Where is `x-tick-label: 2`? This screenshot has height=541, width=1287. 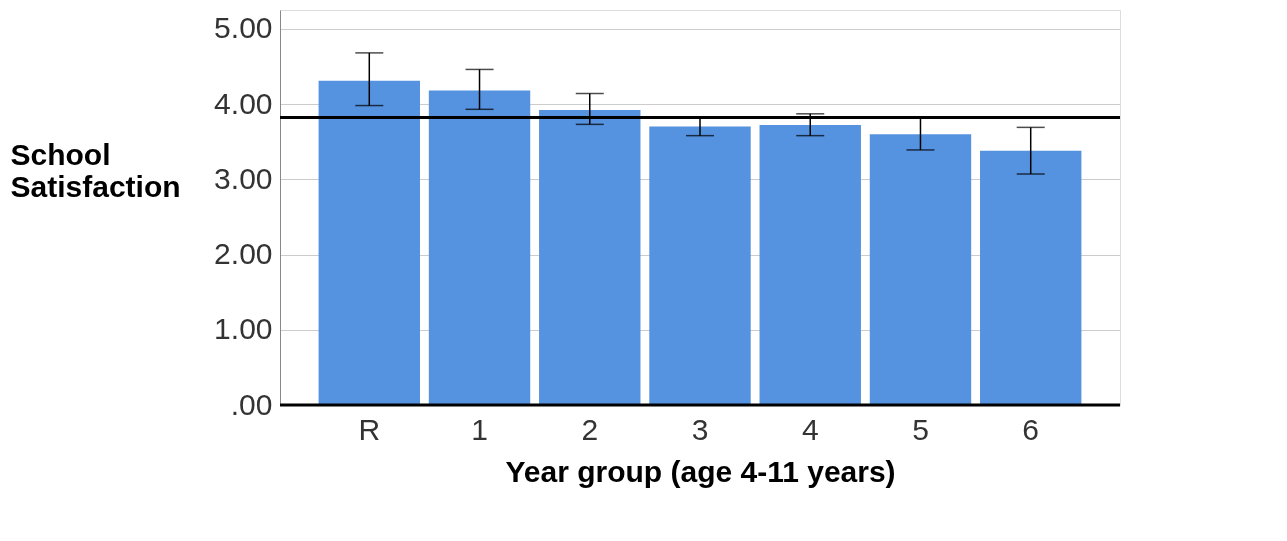
x-tick-label: 2 is located at coordinates (590, 429).